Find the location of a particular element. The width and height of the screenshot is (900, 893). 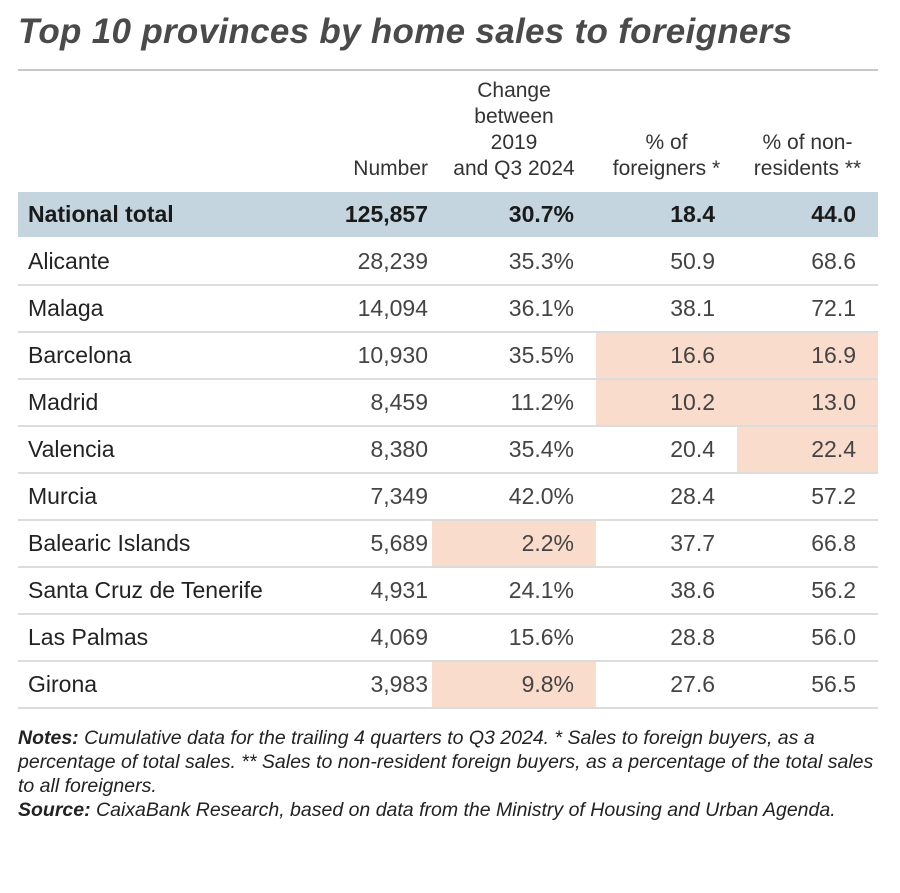

cell-value: 35.4% is located at coordinates (541, 449).